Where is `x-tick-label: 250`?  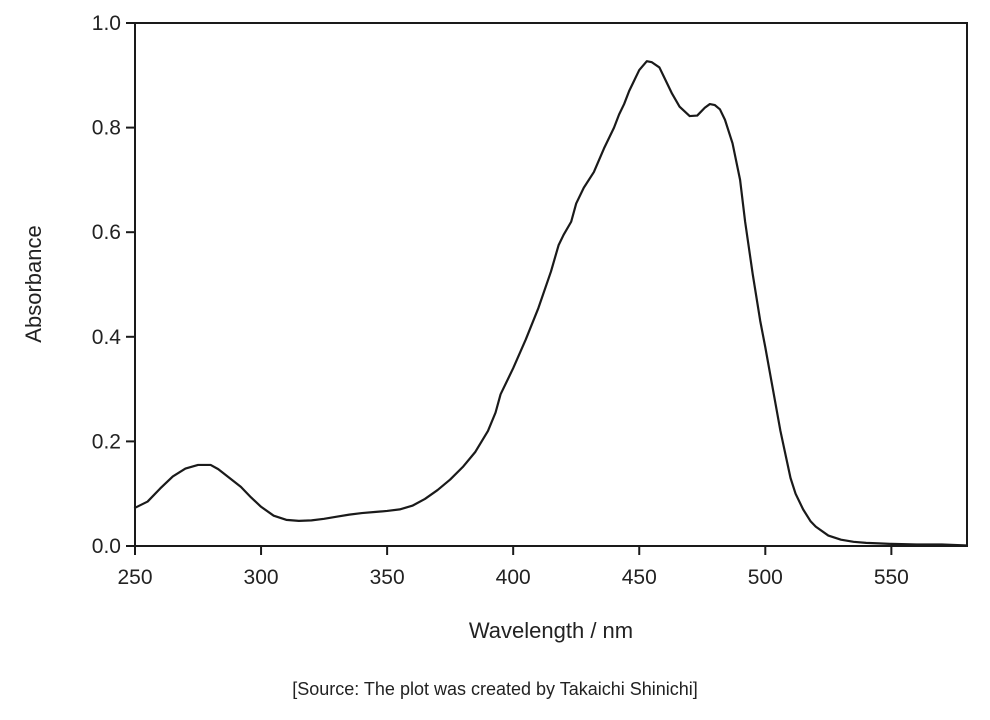
x-tick-label: 250 is located at coordinates (134, 577).